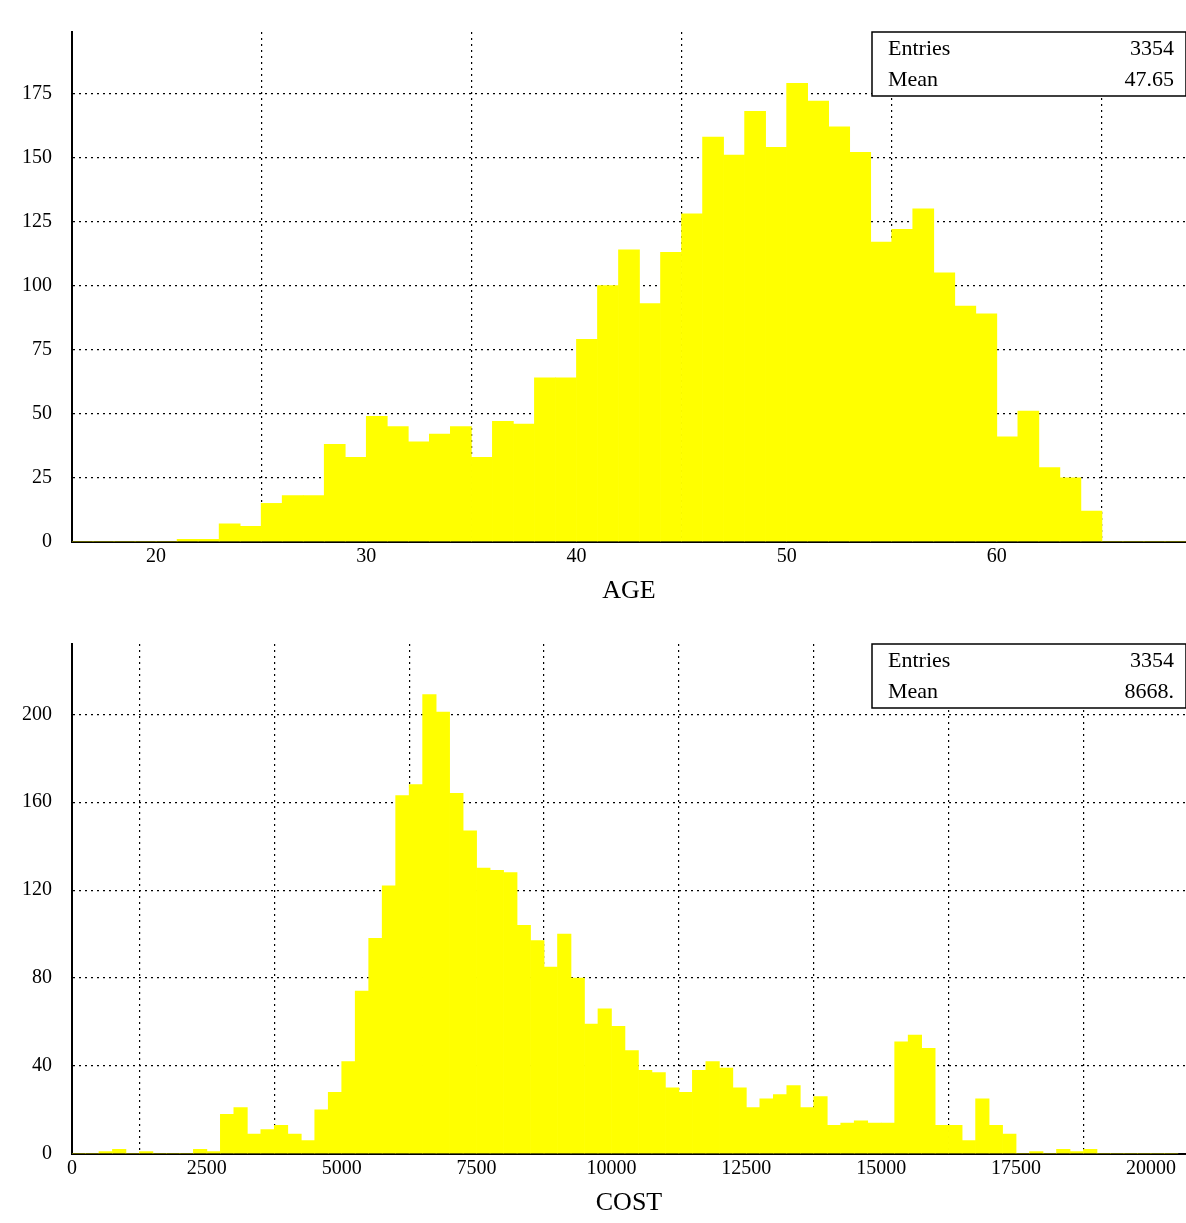  What do you see at coordinates (37, 800) in the screenshot?
I see `y-tick-label: 160` at bounding box center [37, 800].